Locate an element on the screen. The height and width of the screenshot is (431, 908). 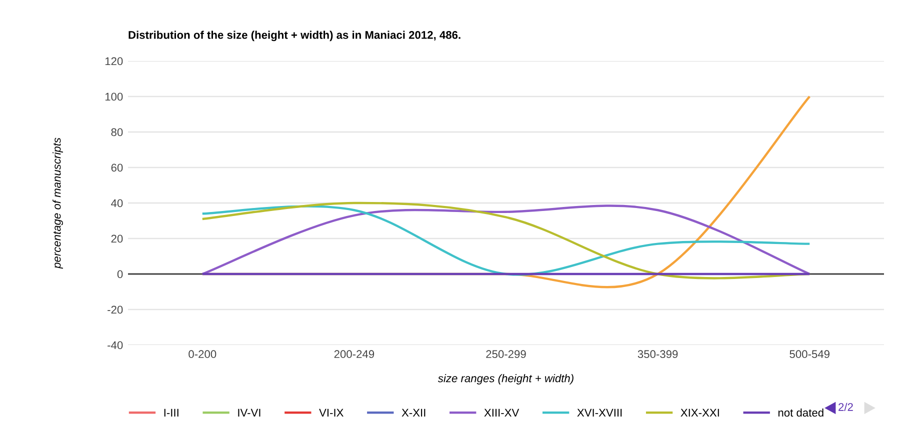
y-tick-label: 120 is located at coordinates (114, 61).